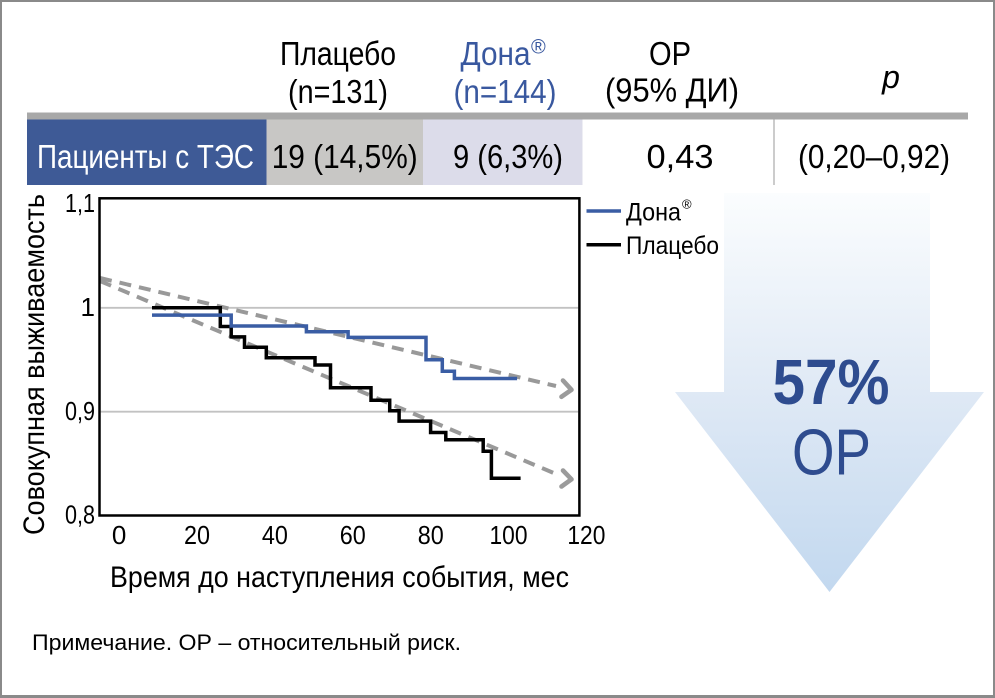 This screenshot has height=698, width=995. Describe the element at coordinates (431, 535) in the screenshot. I see `svg-text: 80` at that location.